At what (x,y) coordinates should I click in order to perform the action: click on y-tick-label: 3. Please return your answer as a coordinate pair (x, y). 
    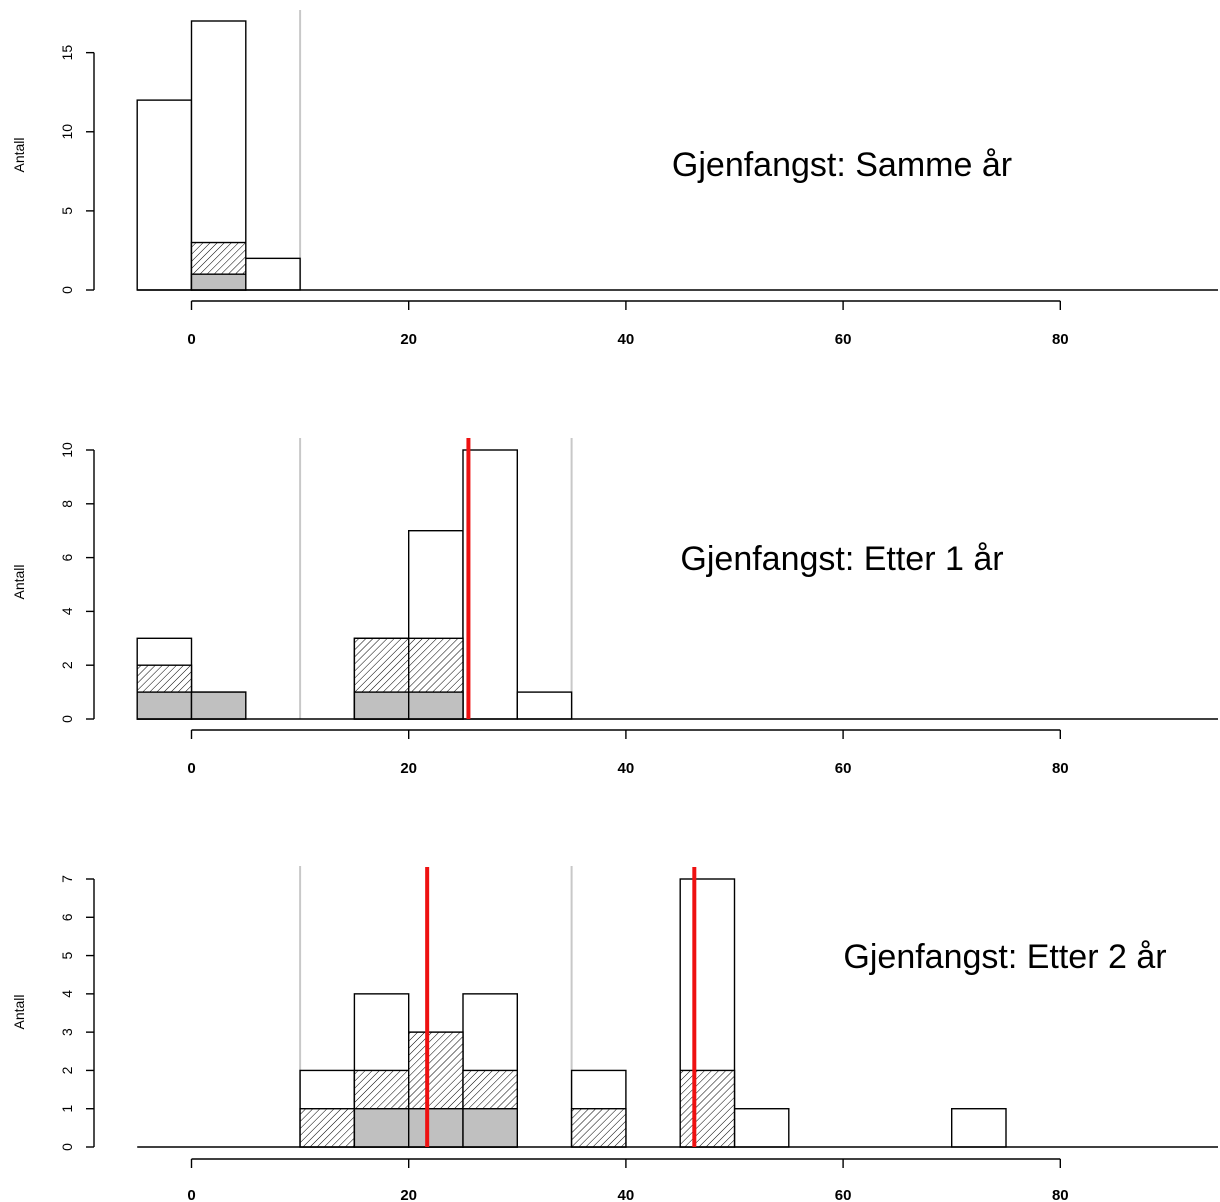
    Looking at the image, I should click on (67, 1032).